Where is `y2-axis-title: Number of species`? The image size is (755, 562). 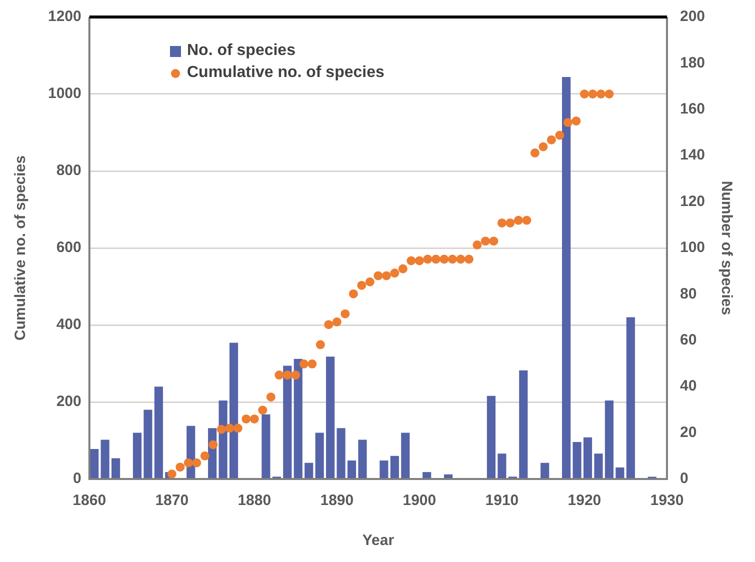
y2-axis-title: Number of species is located at coordinates (726, 248).